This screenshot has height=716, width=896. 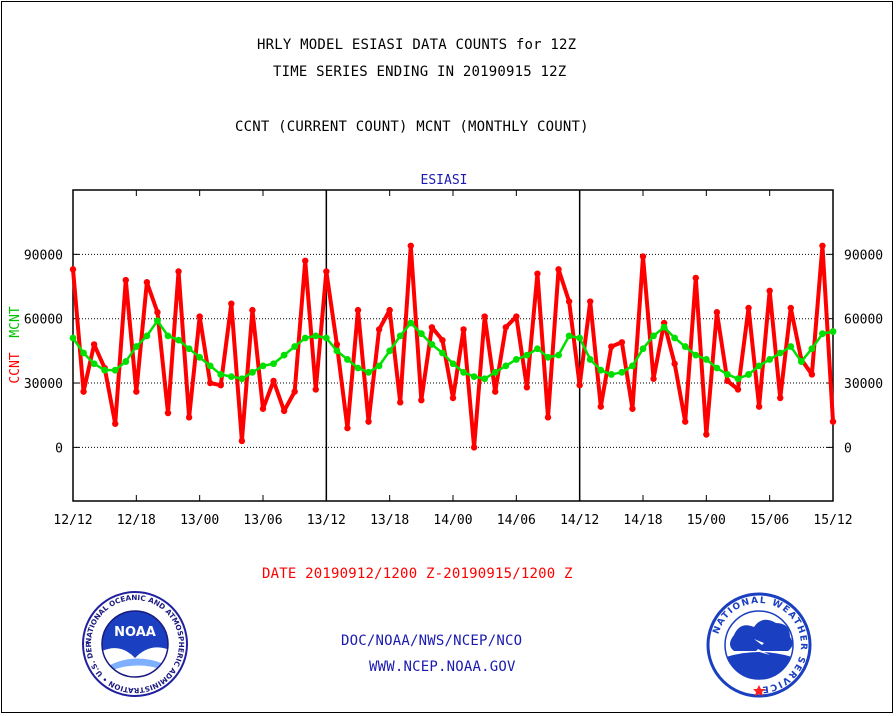 What do you see at coordinates (442, 667) in the screenshot?
I see `website-link: WWW.NCEP.NOAA.GOV` at bounding box center [442, 667].